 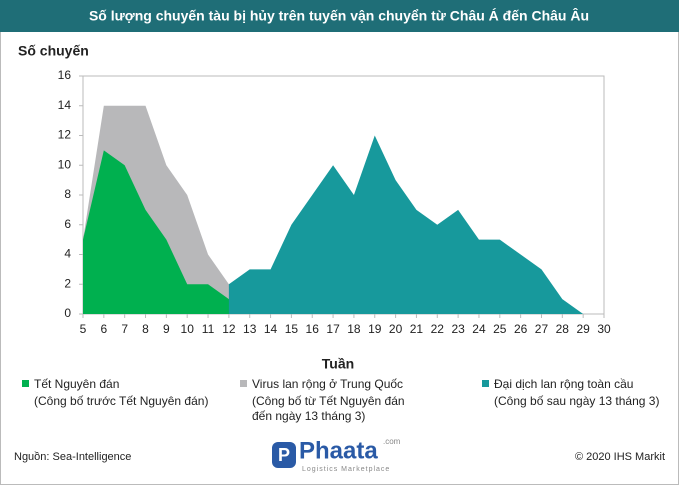 What do you see at coordinates (67, 254) in the screenshot?
I see `y-tick-label: 4` at bounding box center [67, 254].